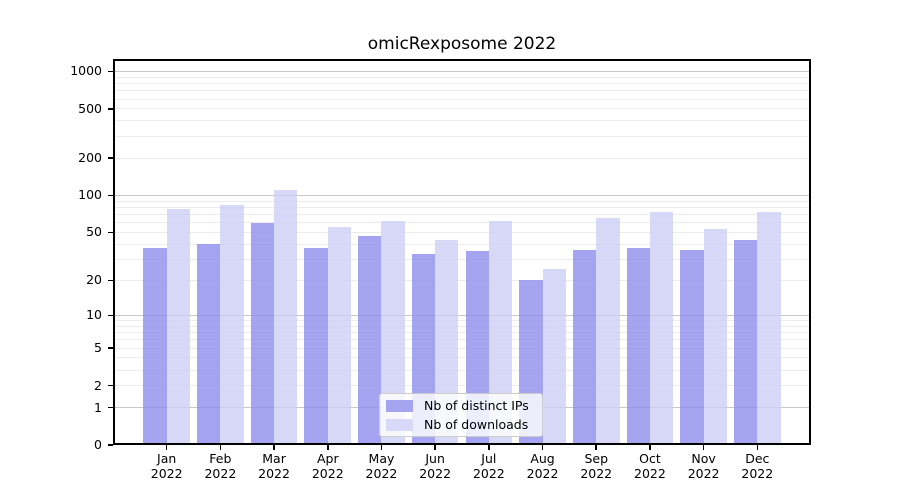  Describe the element at coordinates (596, 447) in the screenshot. I see `x-tick-mark-sep` at that location.